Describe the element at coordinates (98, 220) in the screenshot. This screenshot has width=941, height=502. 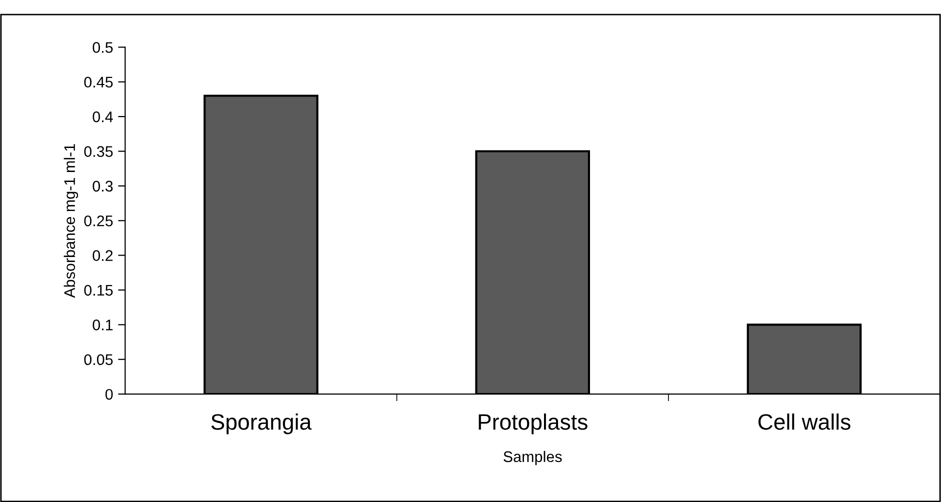
I see `y-tick-label: 0.25` at that location.